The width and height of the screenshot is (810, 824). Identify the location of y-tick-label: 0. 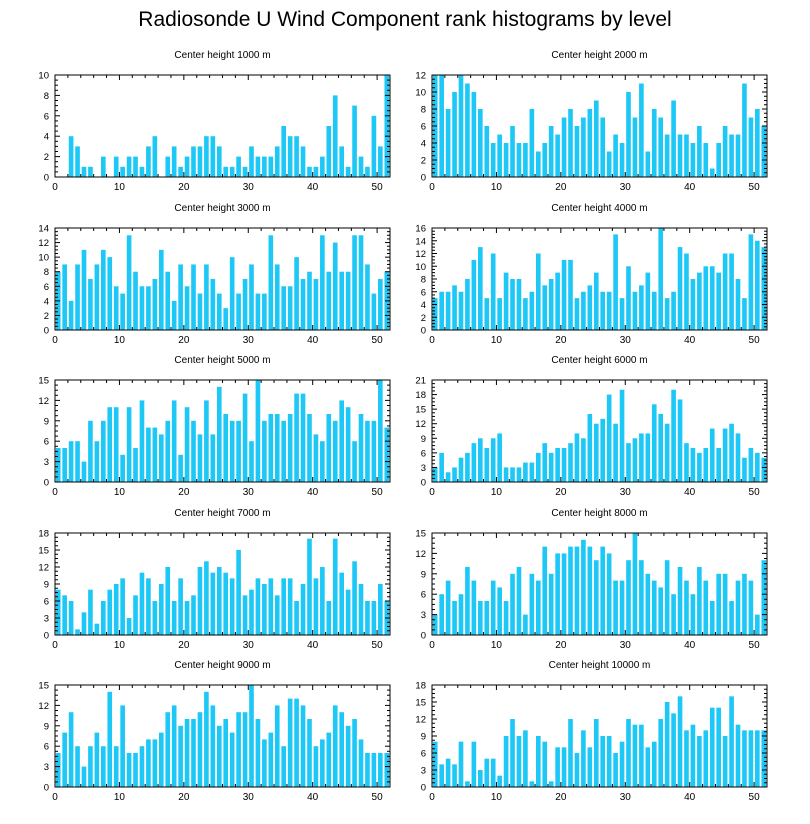
(423, 178).